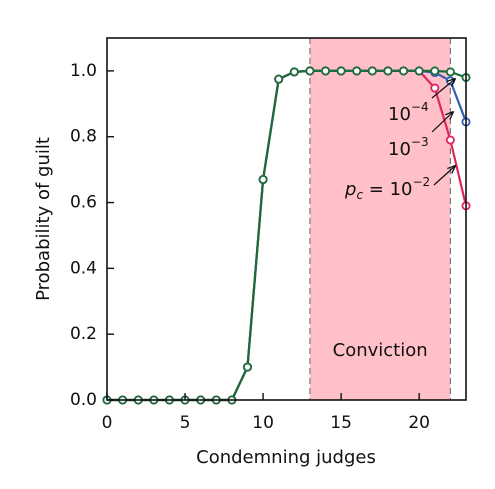 The width and height of the screenshot is (495, 489). Describe the element at coordinates (83, 268) in the screenshot. I see `y-tick-label: 0.4` at that location.